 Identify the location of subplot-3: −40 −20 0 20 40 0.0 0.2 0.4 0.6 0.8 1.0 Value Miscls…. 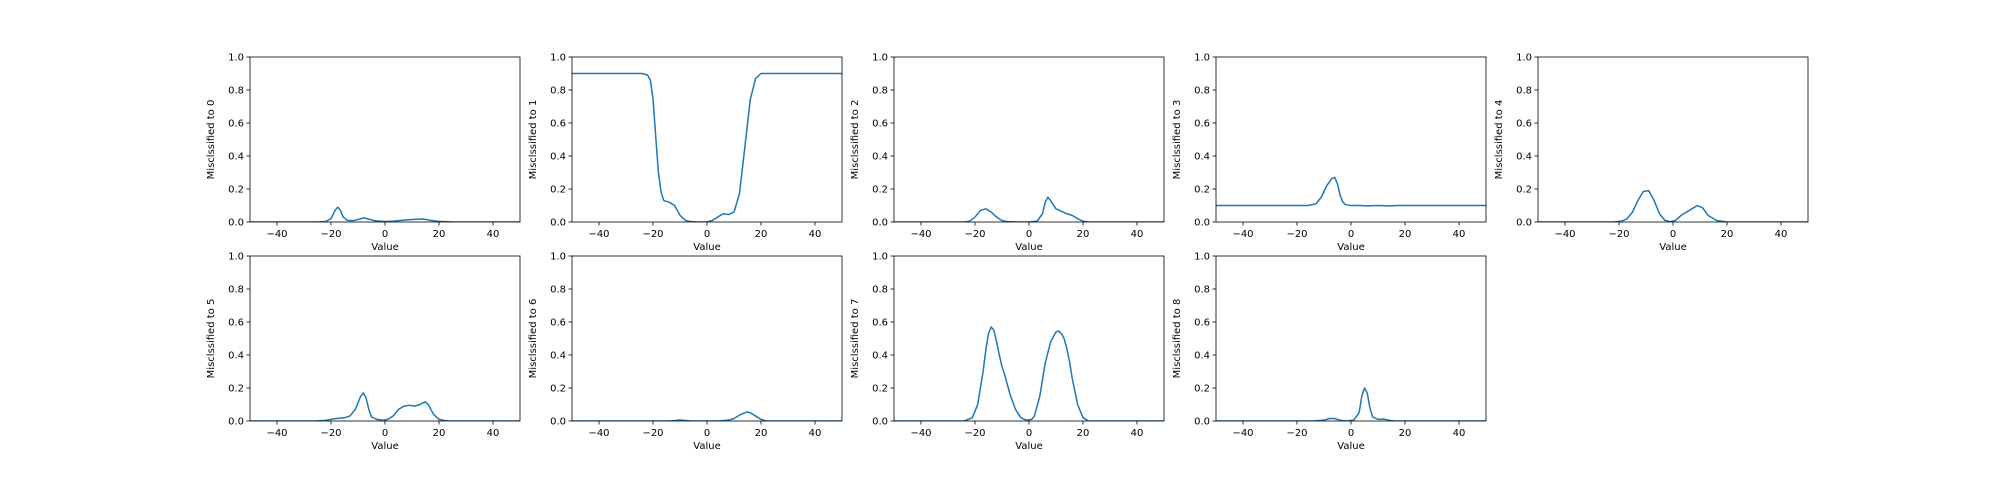
(1329, 153).